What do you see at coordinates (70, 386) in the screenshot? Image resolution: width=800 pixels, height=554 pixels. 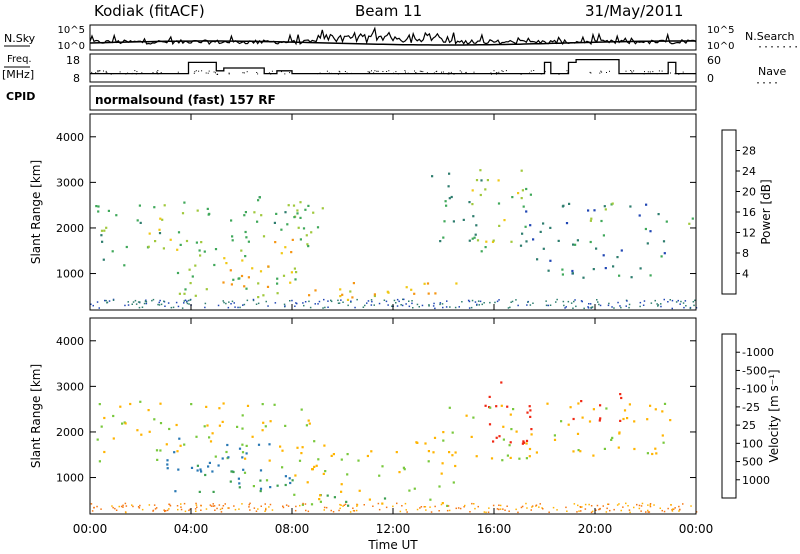 I see `y-tick-label: 3000` at bounding box center [70, 386].